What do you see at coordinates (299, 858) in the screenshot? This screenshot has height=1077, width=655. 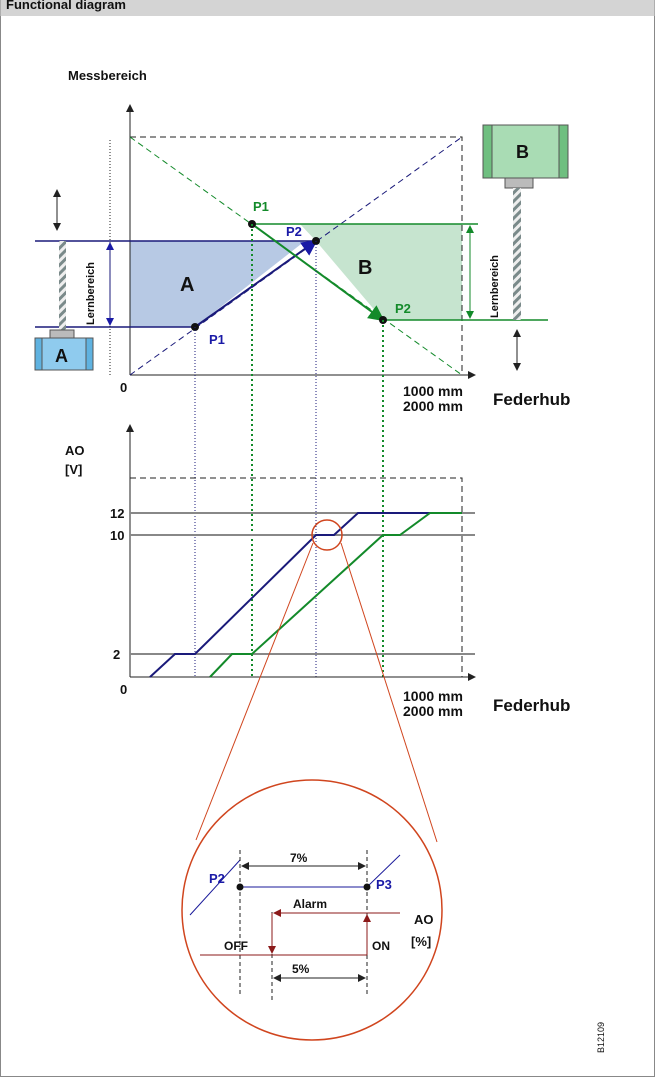 I see `span-label: 7%` at bounding box center [299, 858].